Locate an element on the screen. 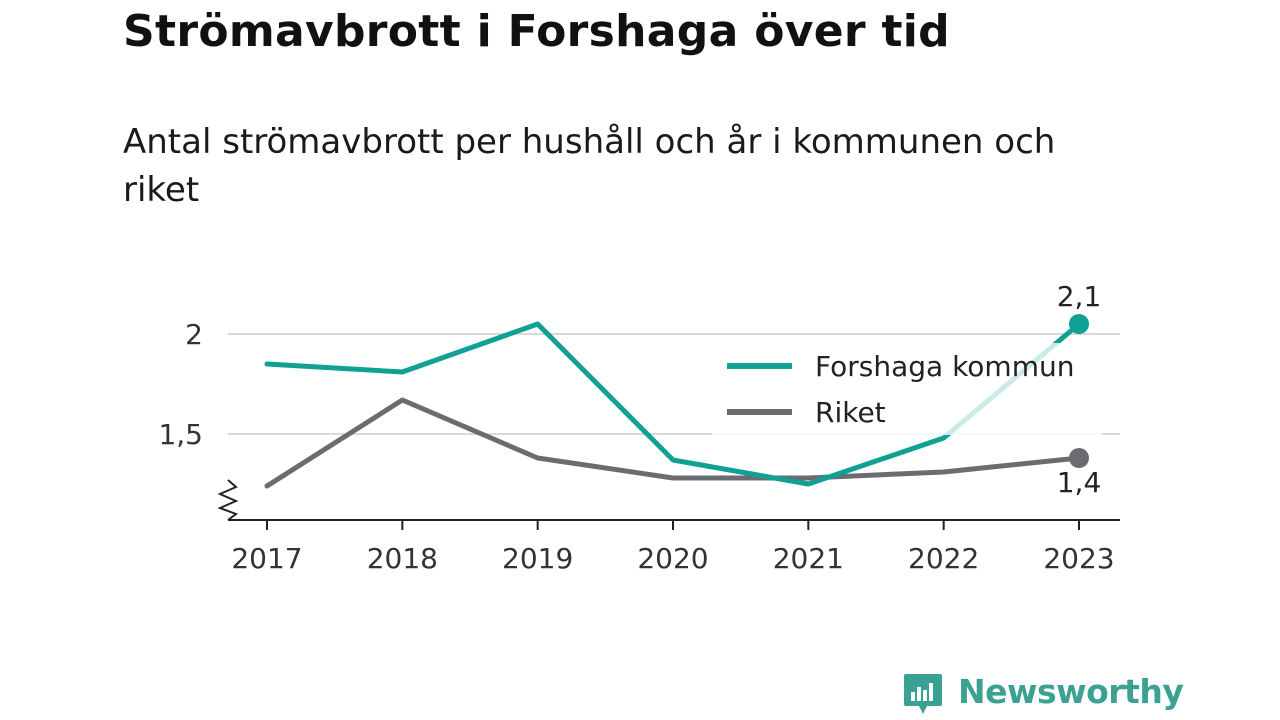  series-line-forshaga is located at coordinates (673, 404).